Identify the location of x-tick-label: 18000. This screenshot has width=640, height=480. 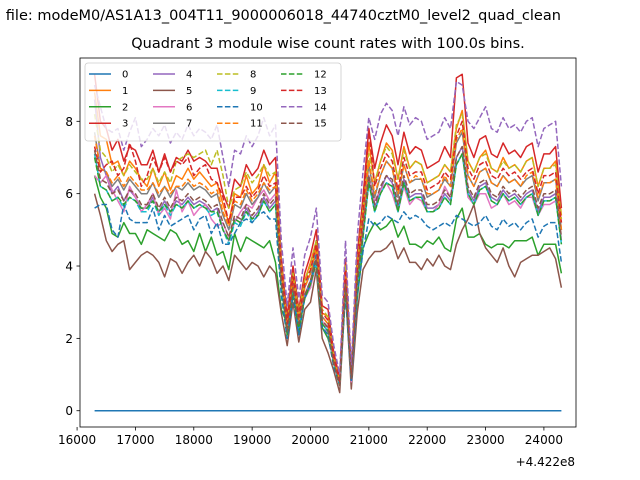
(194, 440).